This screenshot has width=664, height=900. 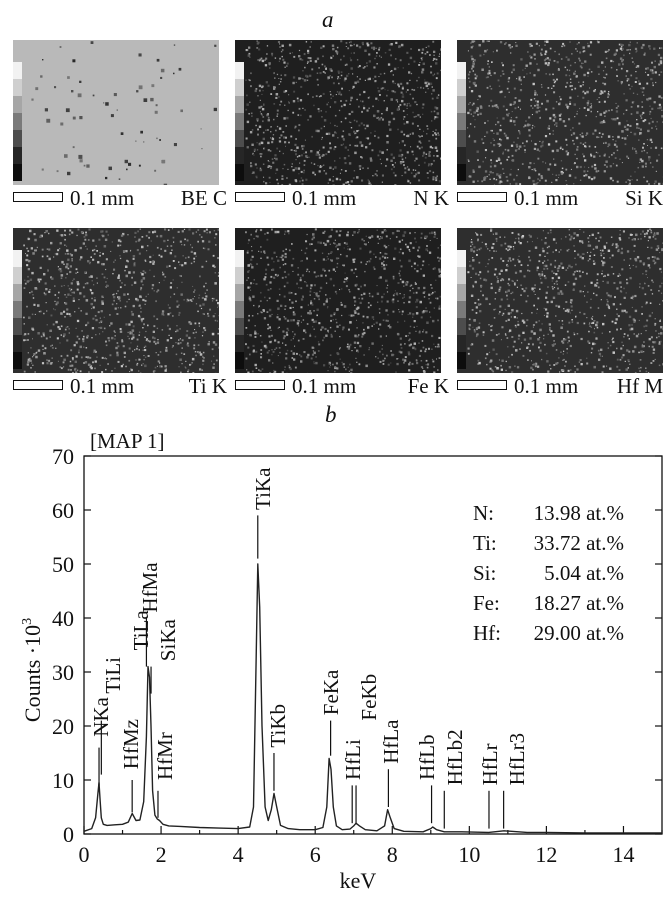 What do you see at coordinates (131, 744) in the screenshot?
I see `peak-label: HfMz` at bounding box center [131, 744].